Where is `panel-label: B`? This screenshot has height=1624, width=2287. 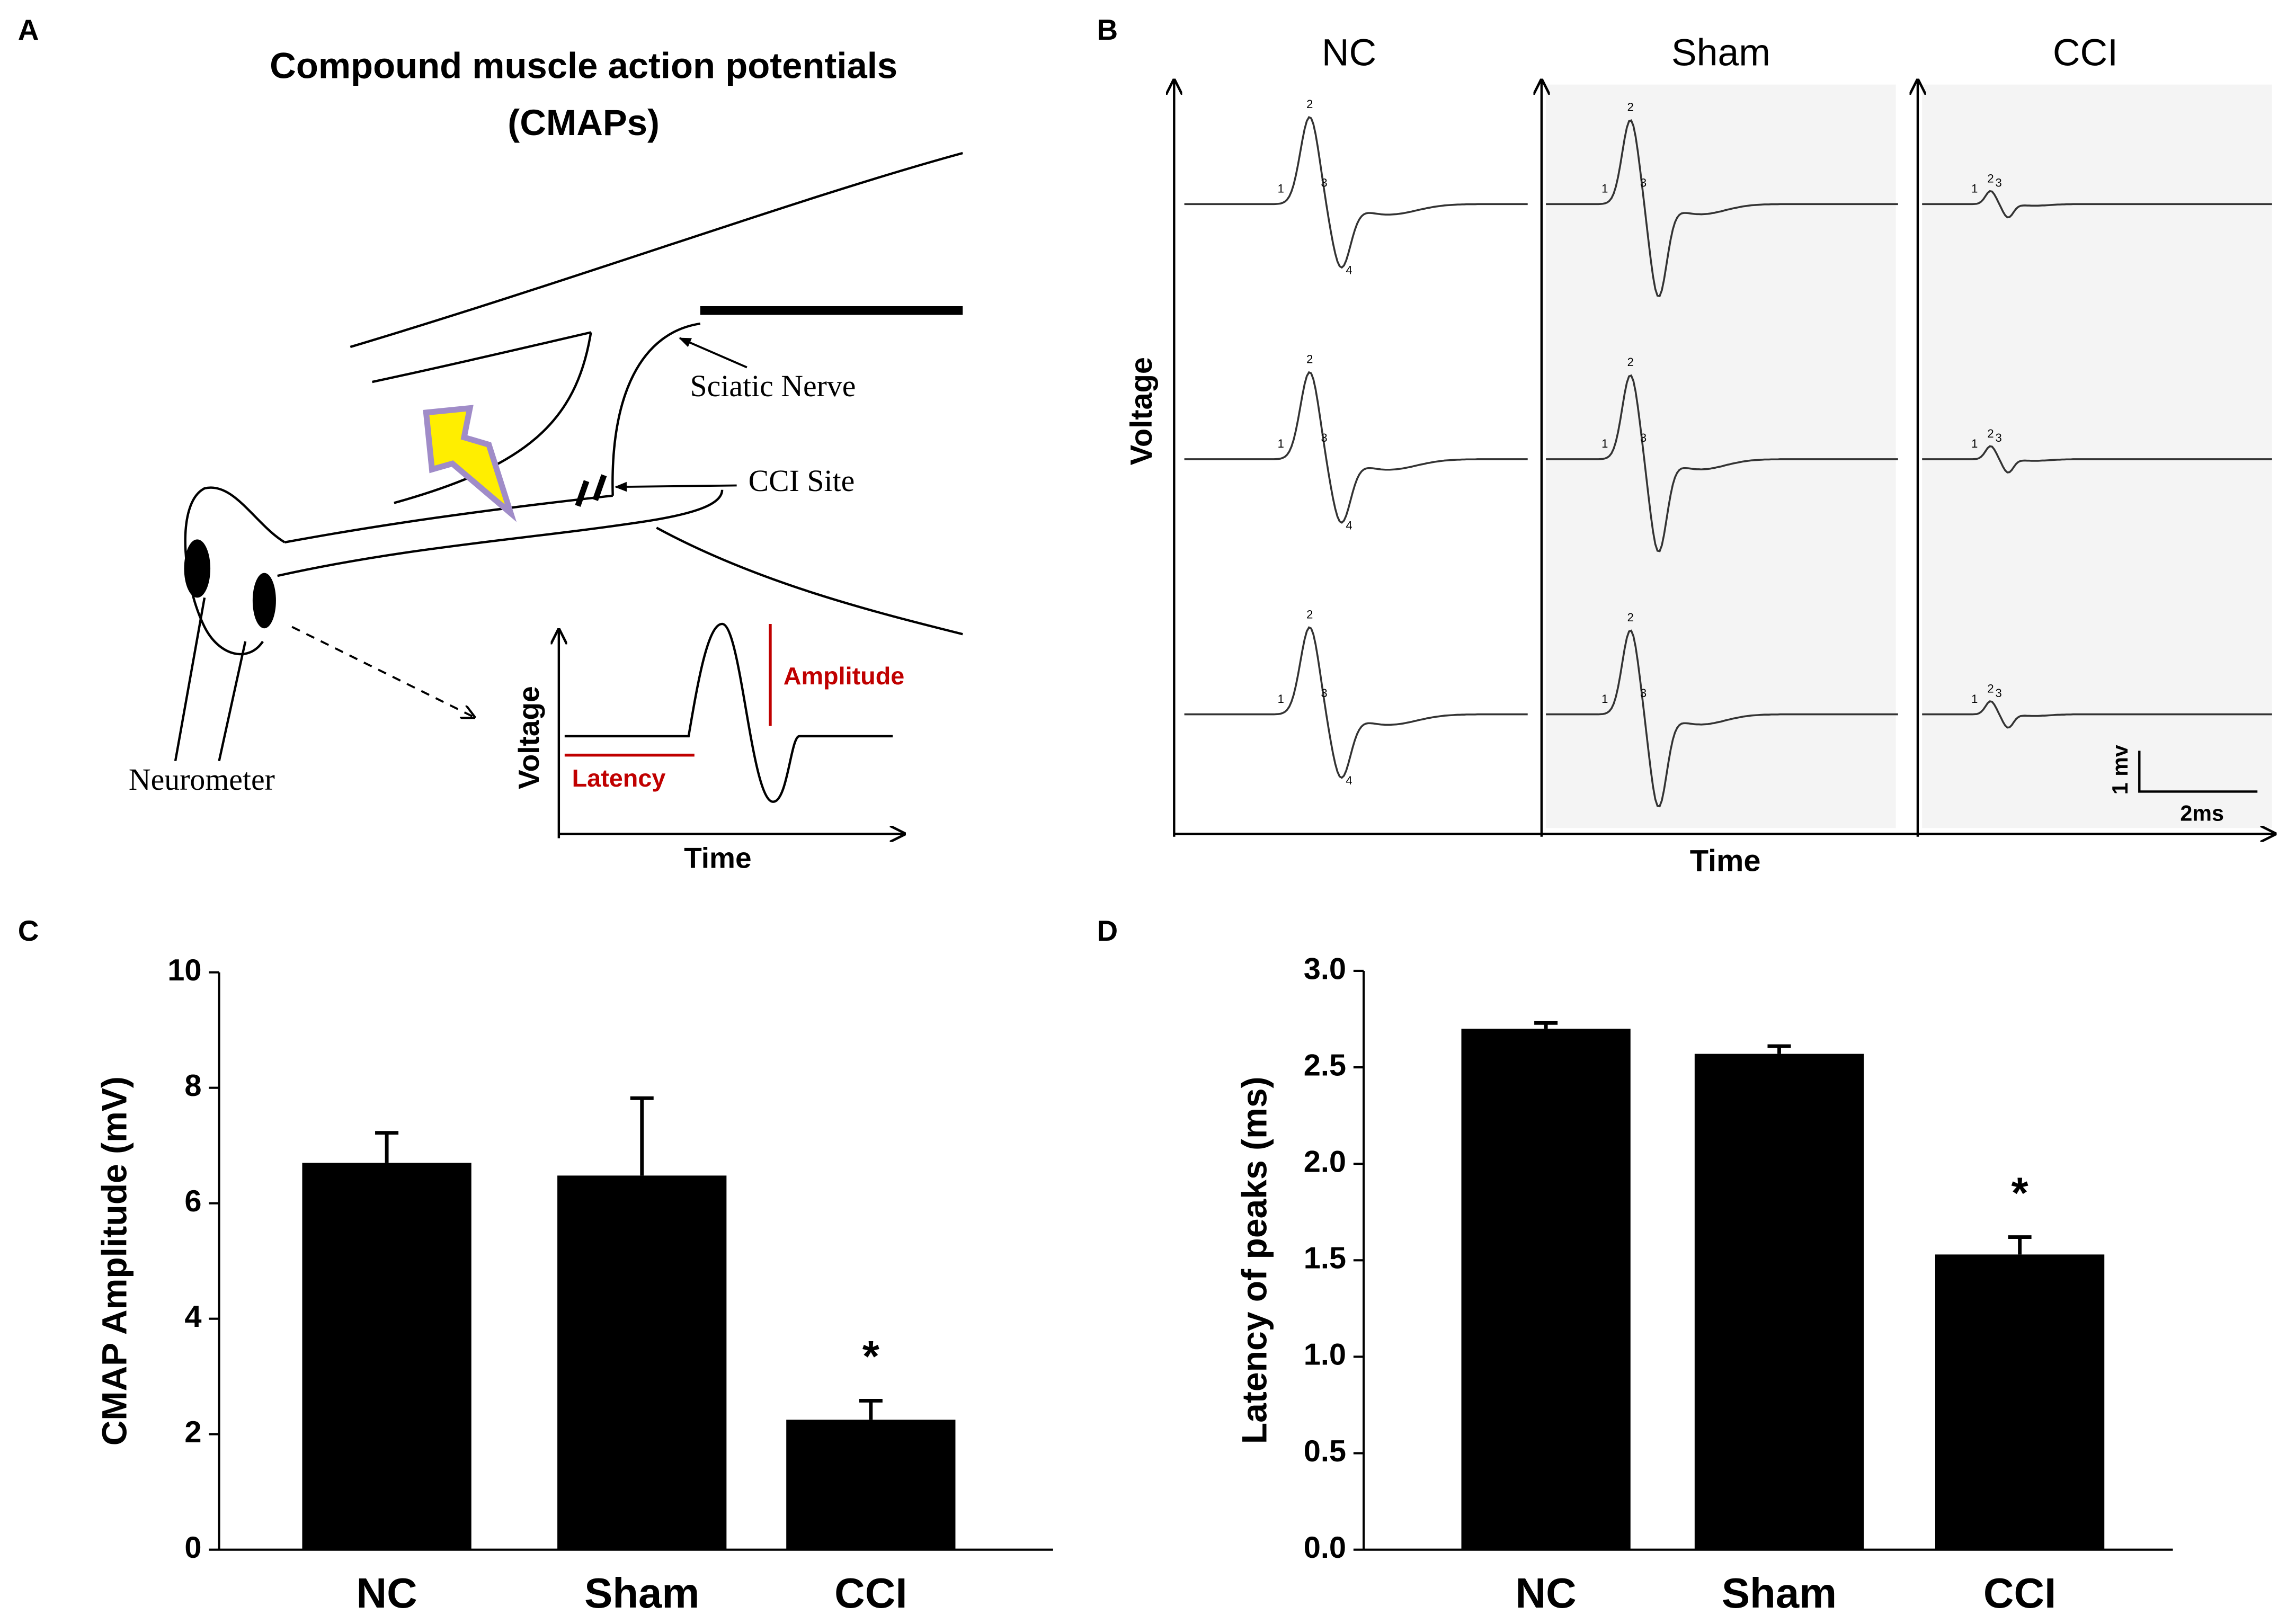
panel-label: B is located at coordinates (1108, 29).